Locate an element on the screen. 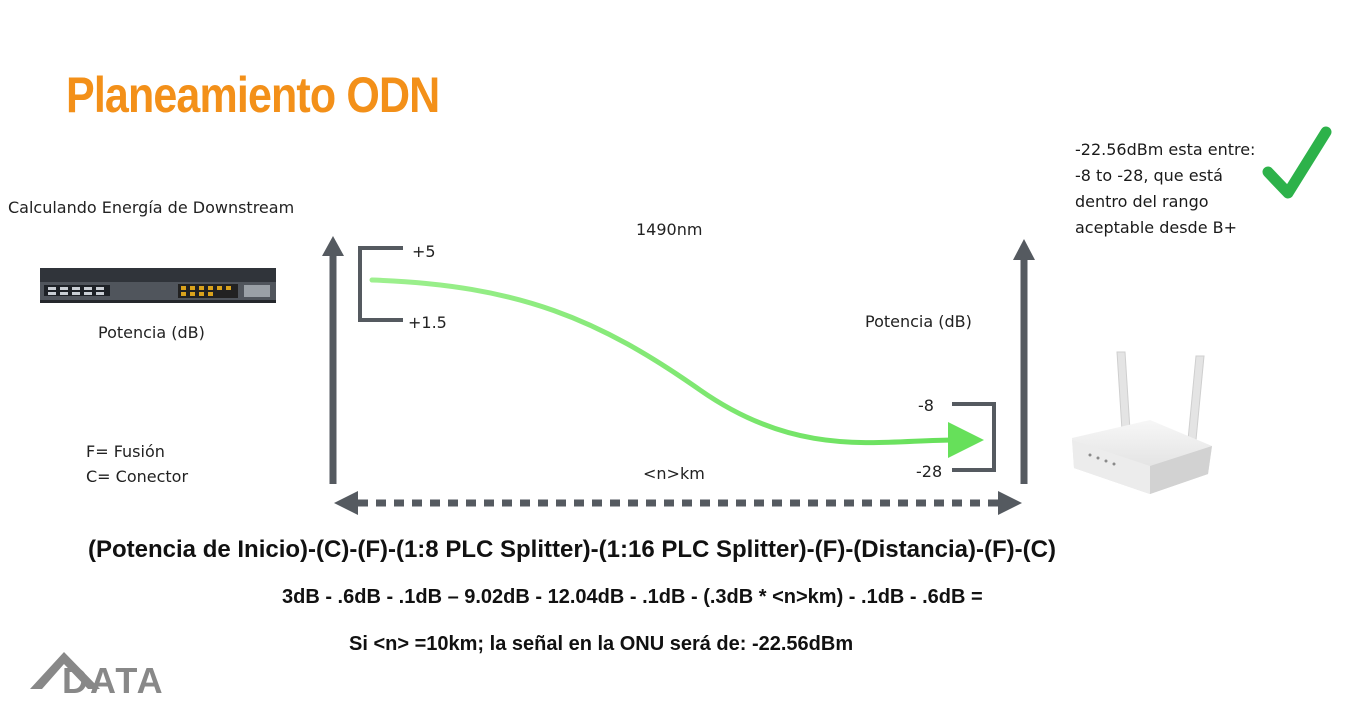  legend-connector: C= Conector is located at coordinates (137, 476).